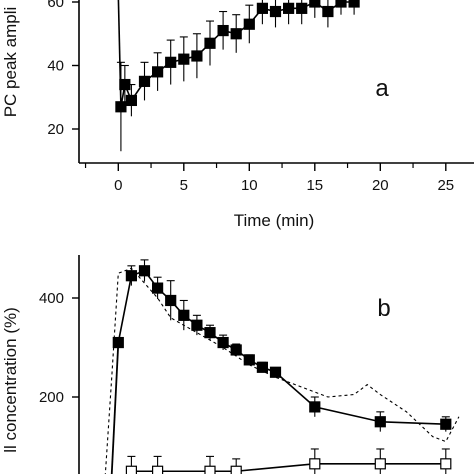  What do you see at coordinates (314, 185) in the screenshot?
I see `panel-a-x-tick-label: 15` at bounding box center [314, 185].